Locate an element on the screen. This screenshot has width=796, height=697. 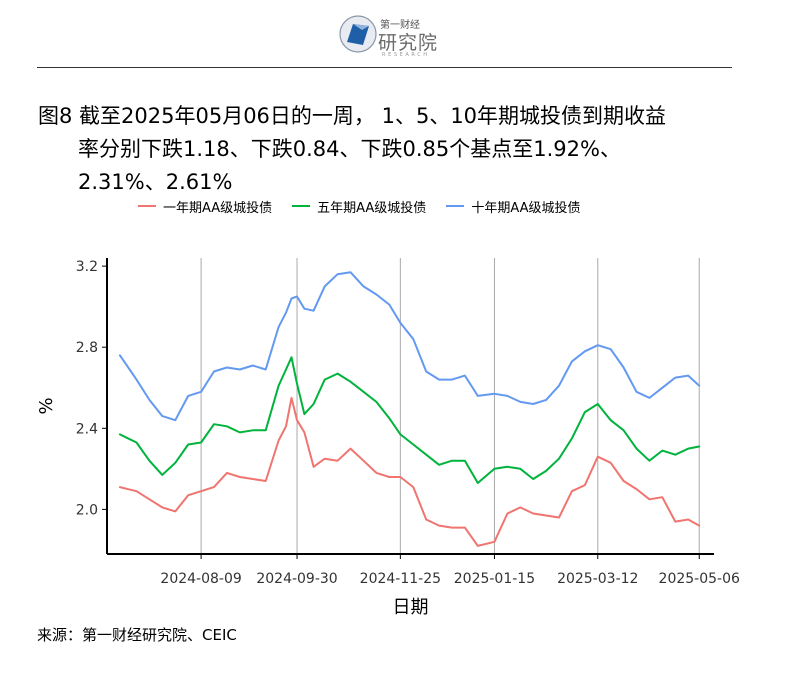
legend-swatch-10y is located at coordinates (455, 206).